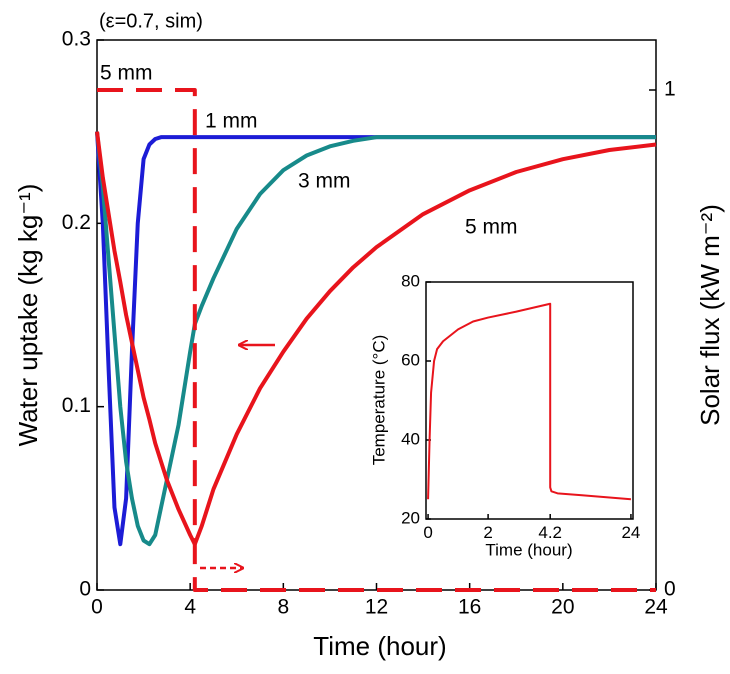 This screenshot has width=730, height=674. What do you see at coordinates (283, 606) in the screenshot?
I see `x-tick-label: 8` at bounding box center [283, 606].